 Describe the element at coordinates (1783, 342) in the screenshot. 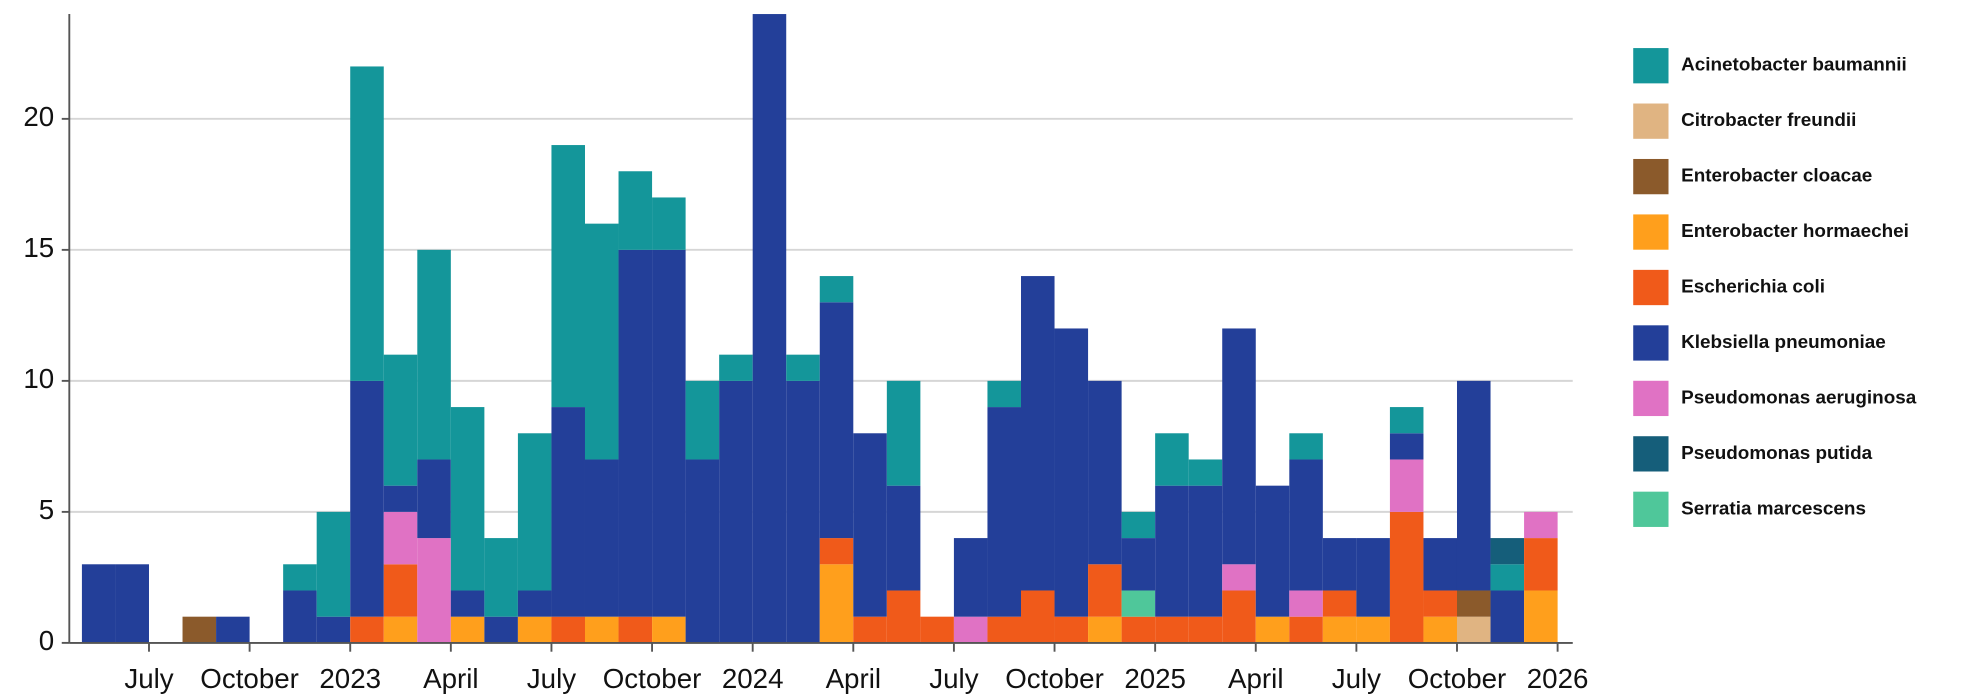

I see `legend-label: Klebsiella pneumoniae` at that location.